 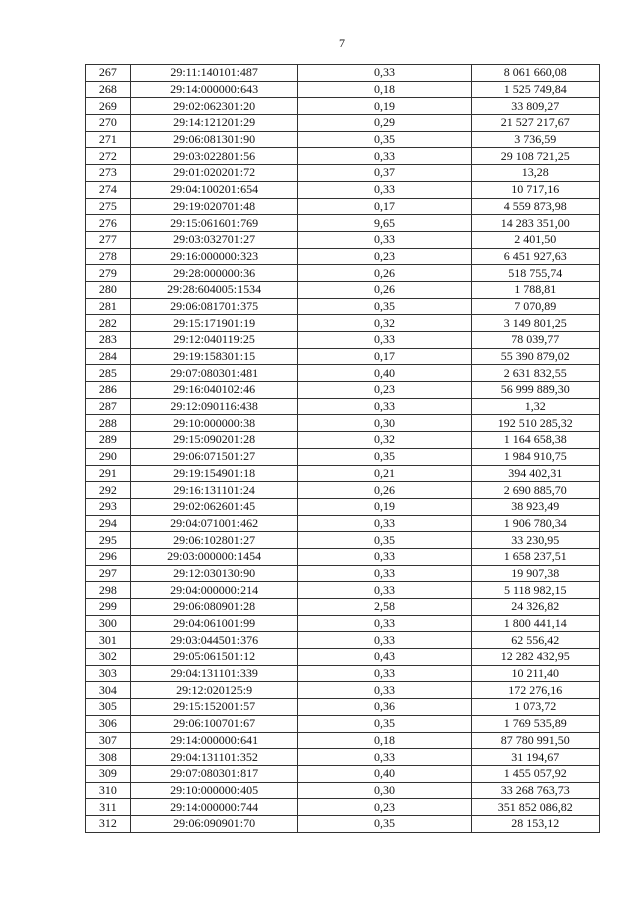 What do you see at coordinates (535, 206) in the screenshot?
I see `value-cell: 4 559 873,98` at bounding box center [535, 206].